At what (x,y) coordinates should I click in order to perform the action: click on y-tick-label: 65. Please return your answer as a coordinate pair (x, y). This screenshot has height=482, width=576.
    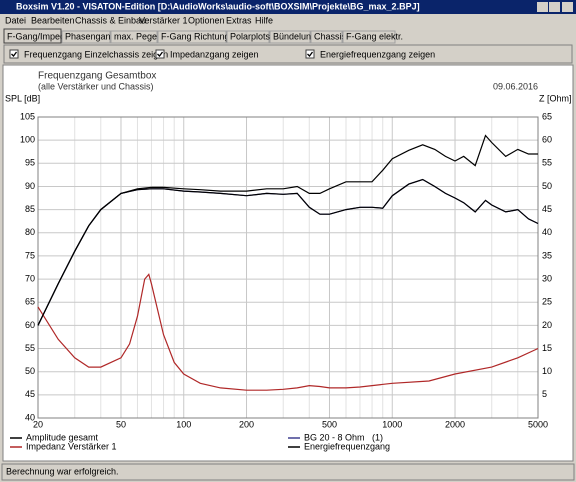
    Looking at the image, I should click on (30, 302).